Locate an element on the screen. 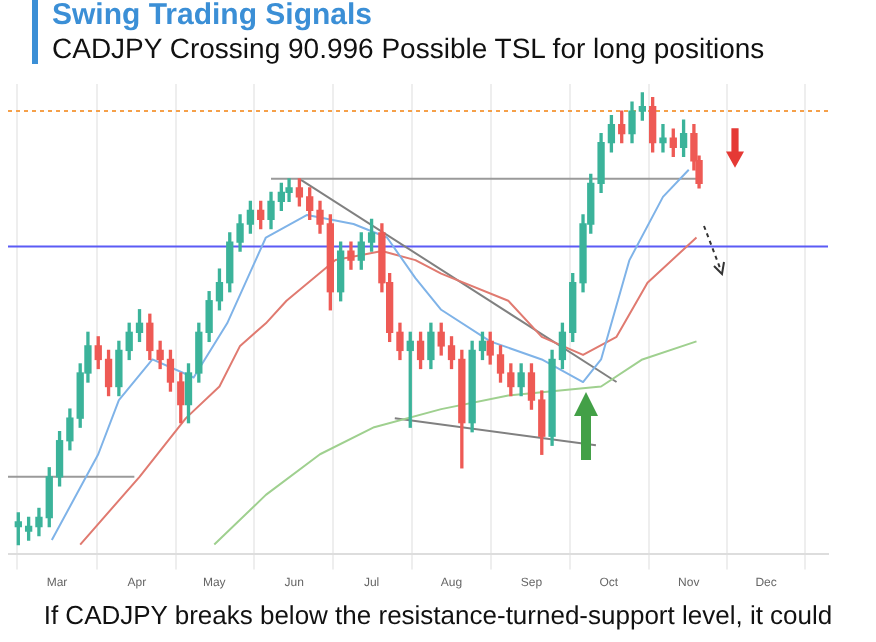 This screenshot has width=876, height=642. chart-subtitle: CADJPY Crossing 90.996 Possible TSL for long positions is located at coordinates (408, 49).